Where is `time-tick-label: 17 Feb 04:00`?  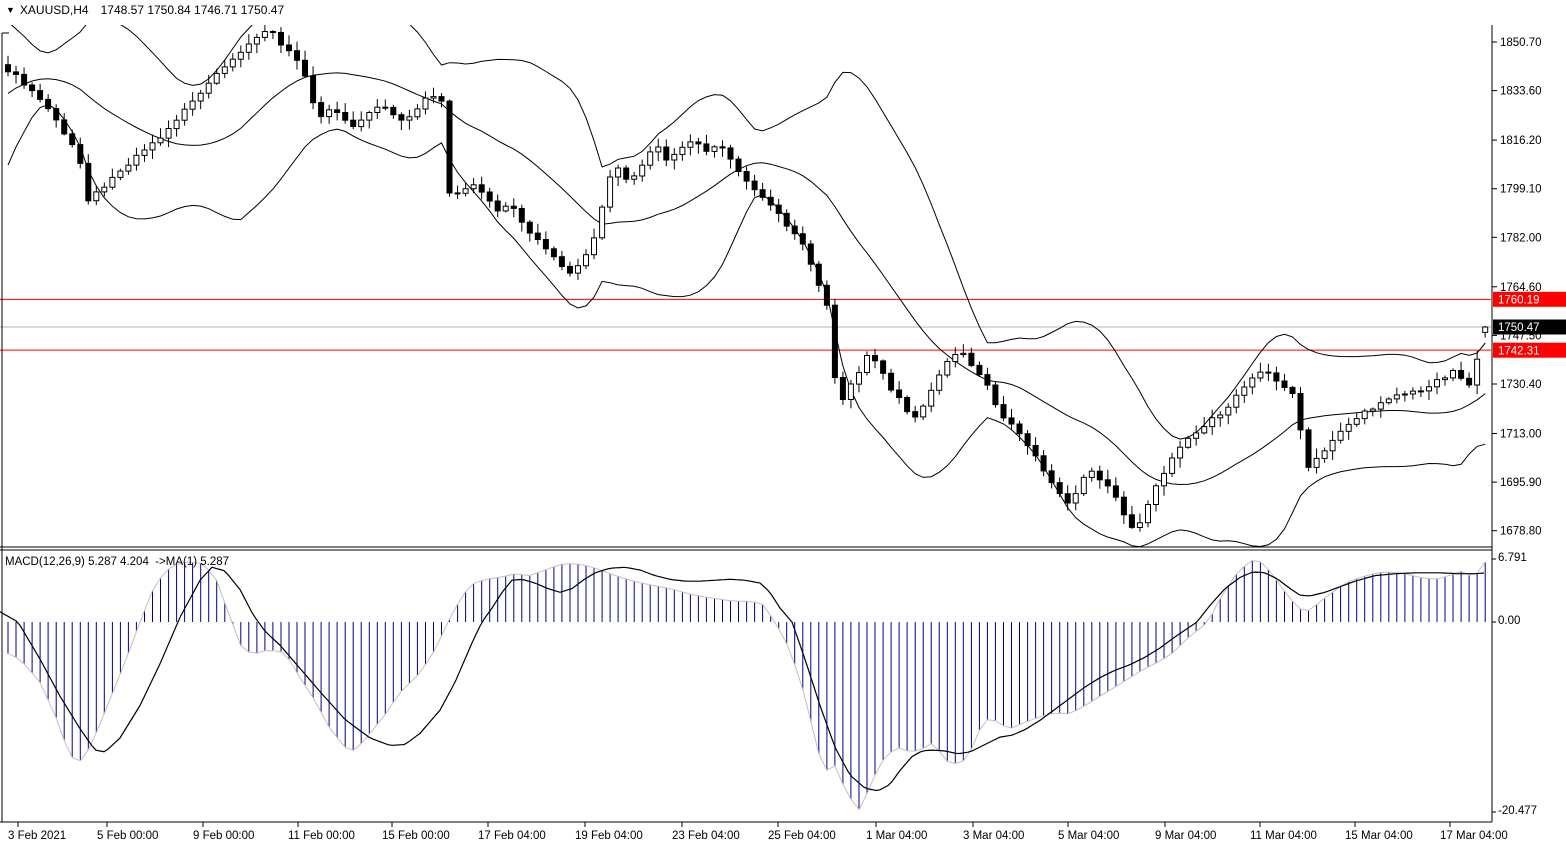
time-tick-label: 17 Feb 04:00 is located at coordinates (512, 836).